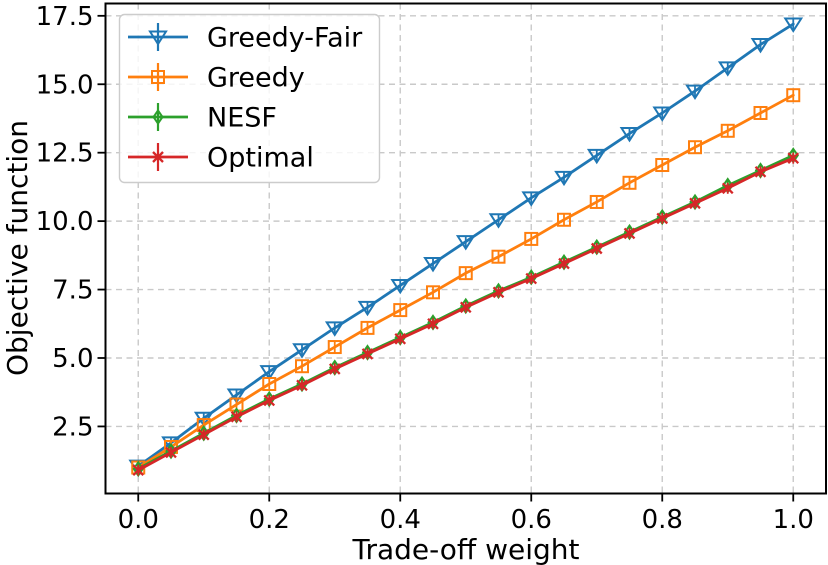  What do you see at coordinates (242, 118) in the screenshot?
I see `legend-label-nesf: NESF` at bounding box center [242, 118].